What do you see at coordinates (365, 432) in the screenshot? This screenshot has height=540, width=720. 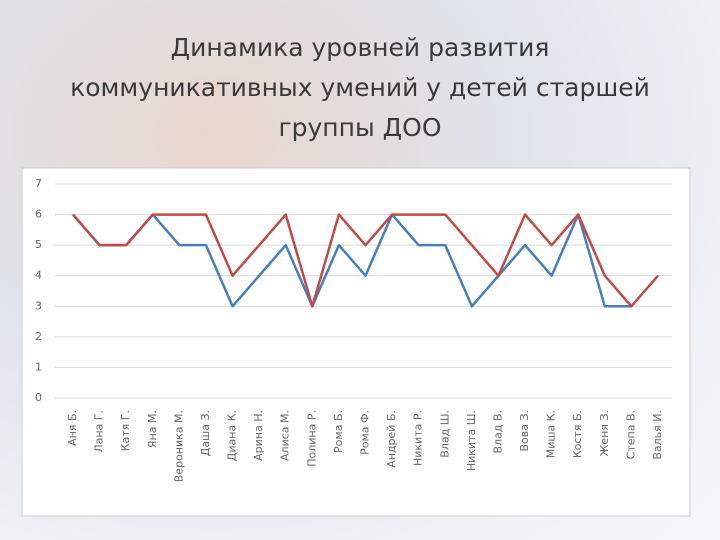 I see `x-tick-label: Рома Ф.` at bounding box center [365, 432].